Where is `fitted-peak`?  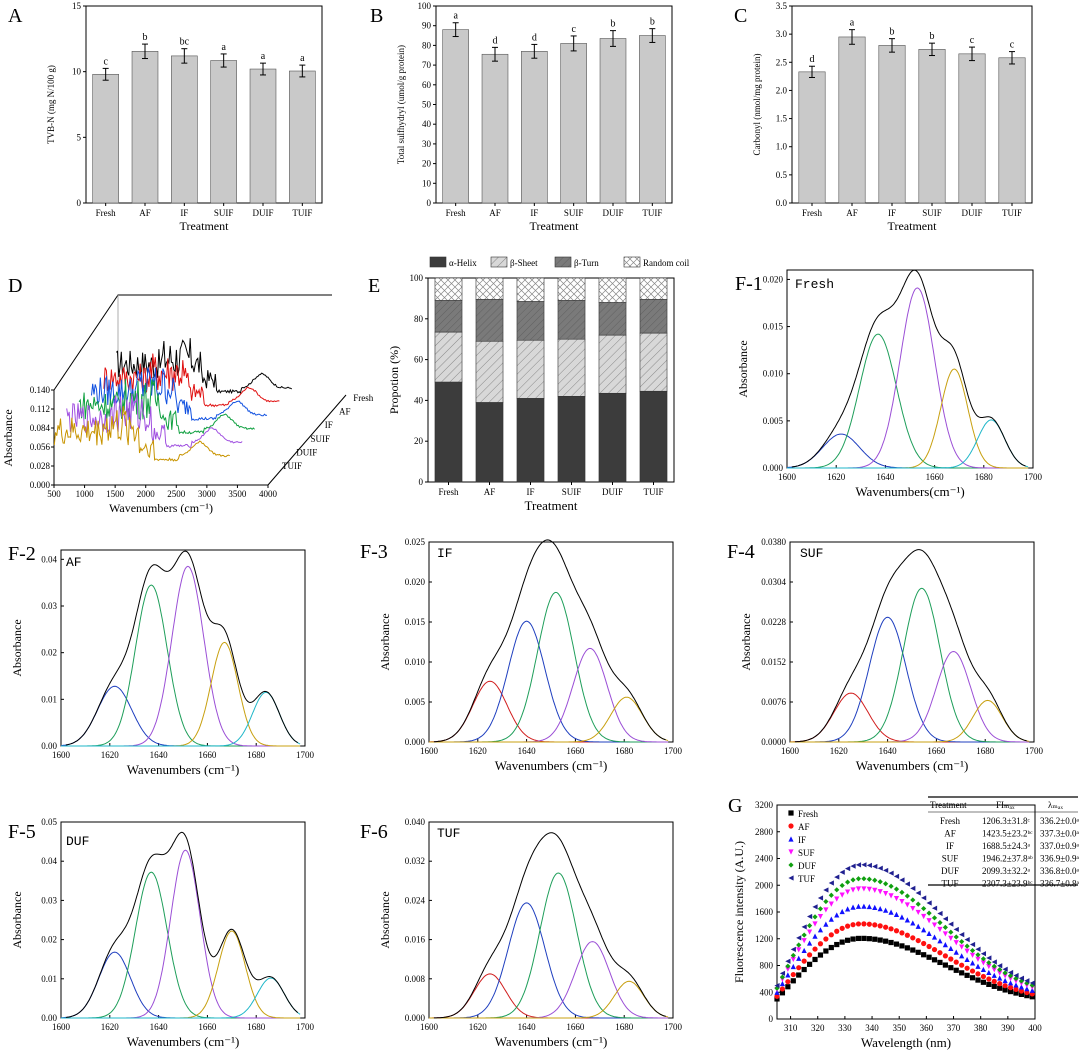 fitted-peak is located at coordinates (181, 998).